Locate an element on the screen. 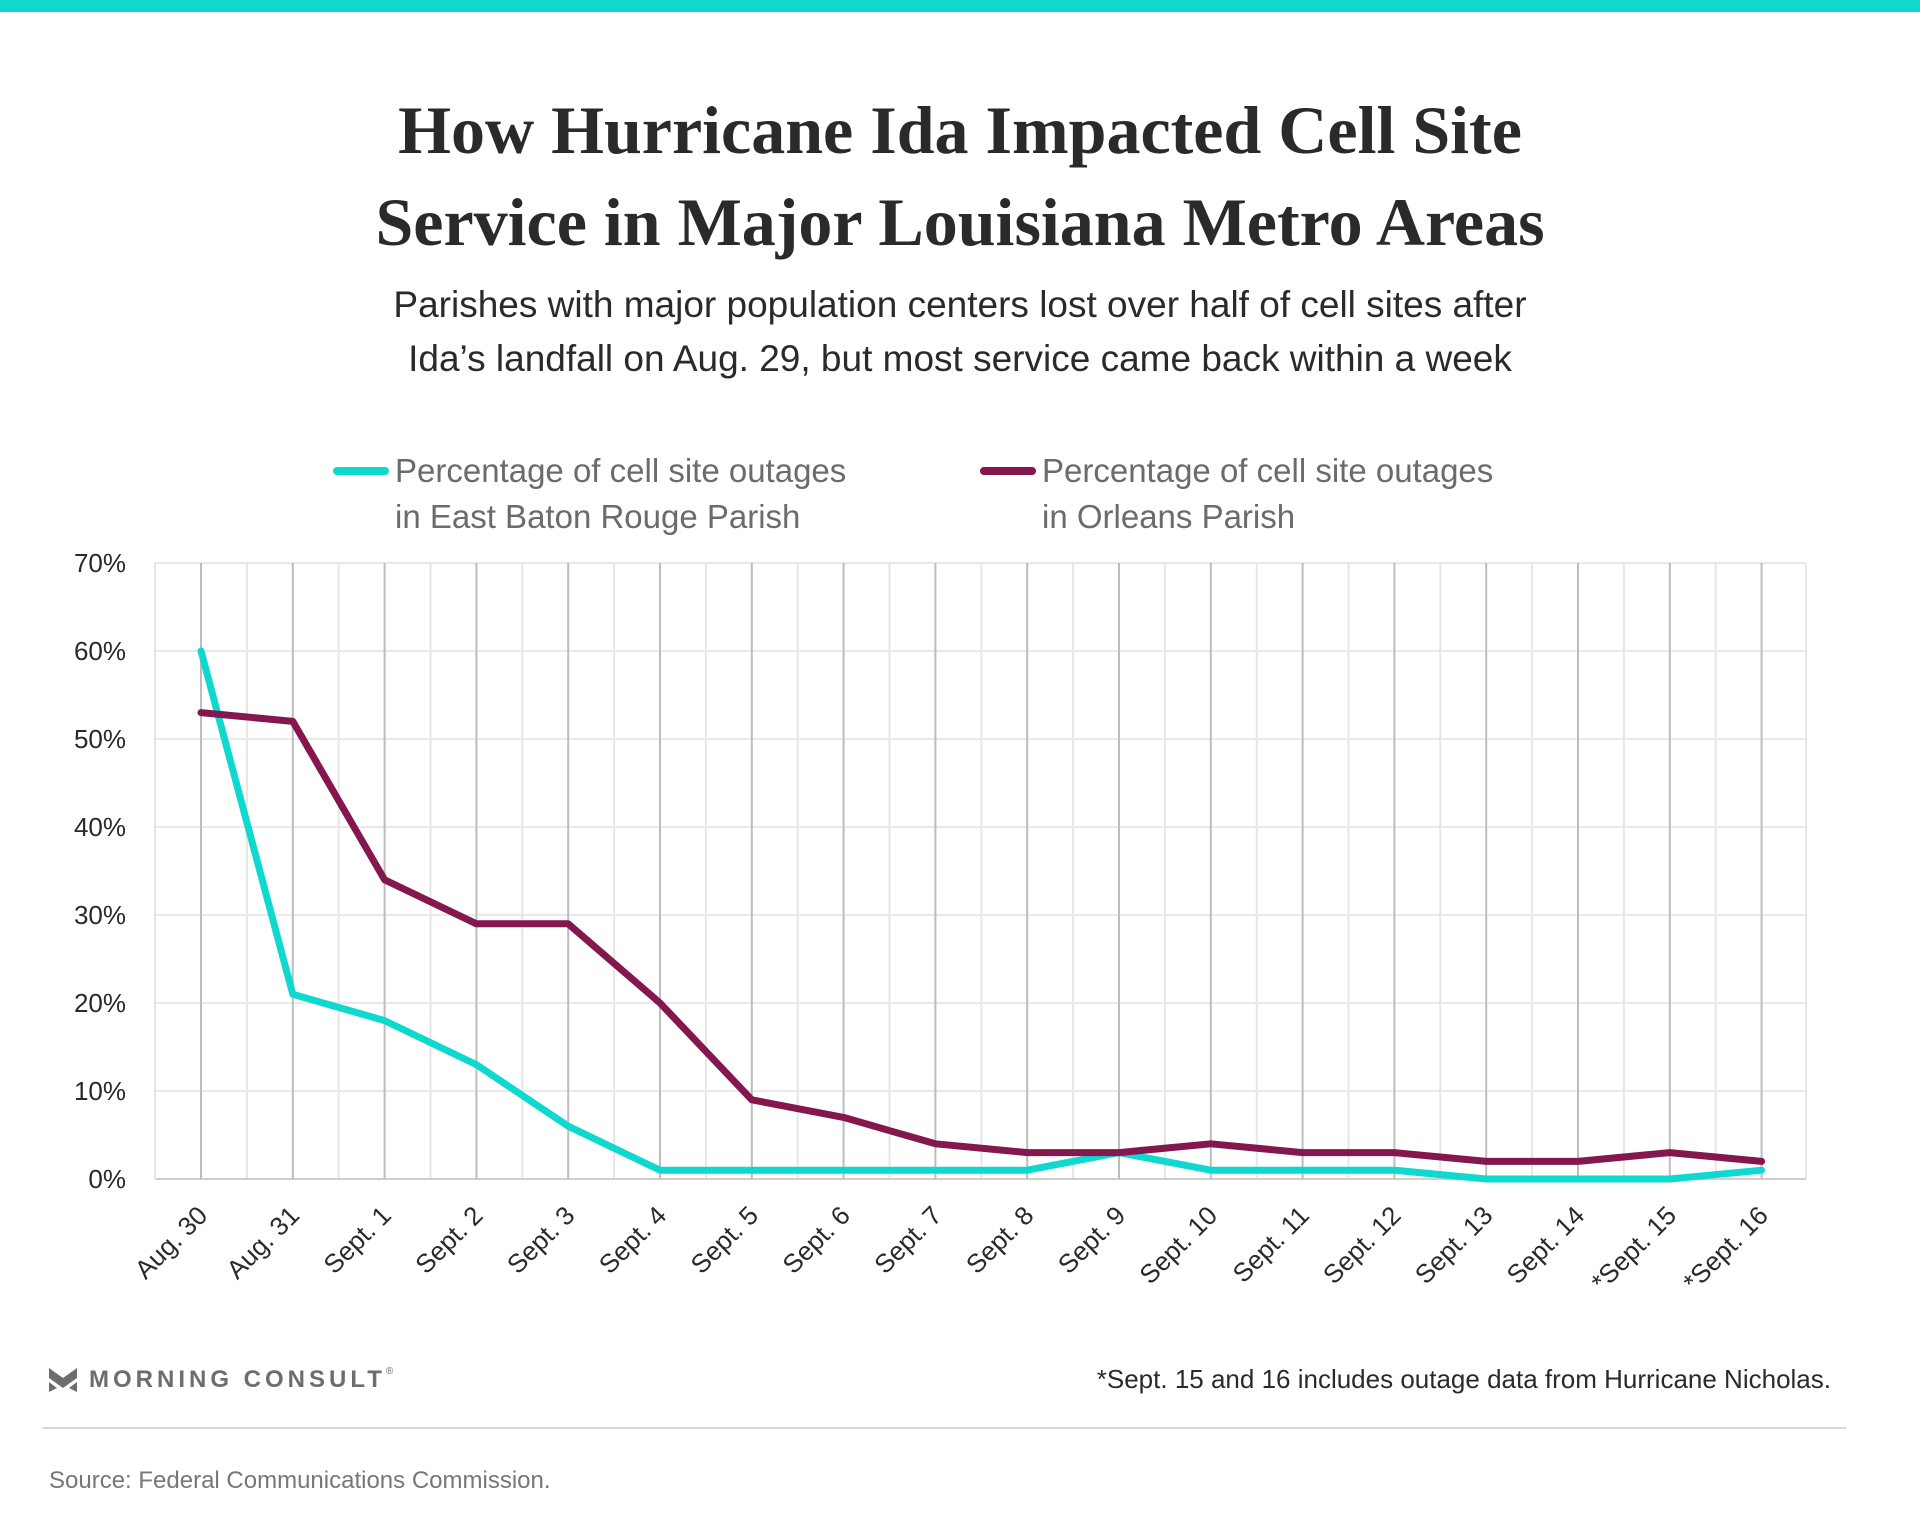 Image resolution: width=1920 pixels, height=1536 pixels. x-tick-label: Sept. 3 is located at coordinates (540, 1239).